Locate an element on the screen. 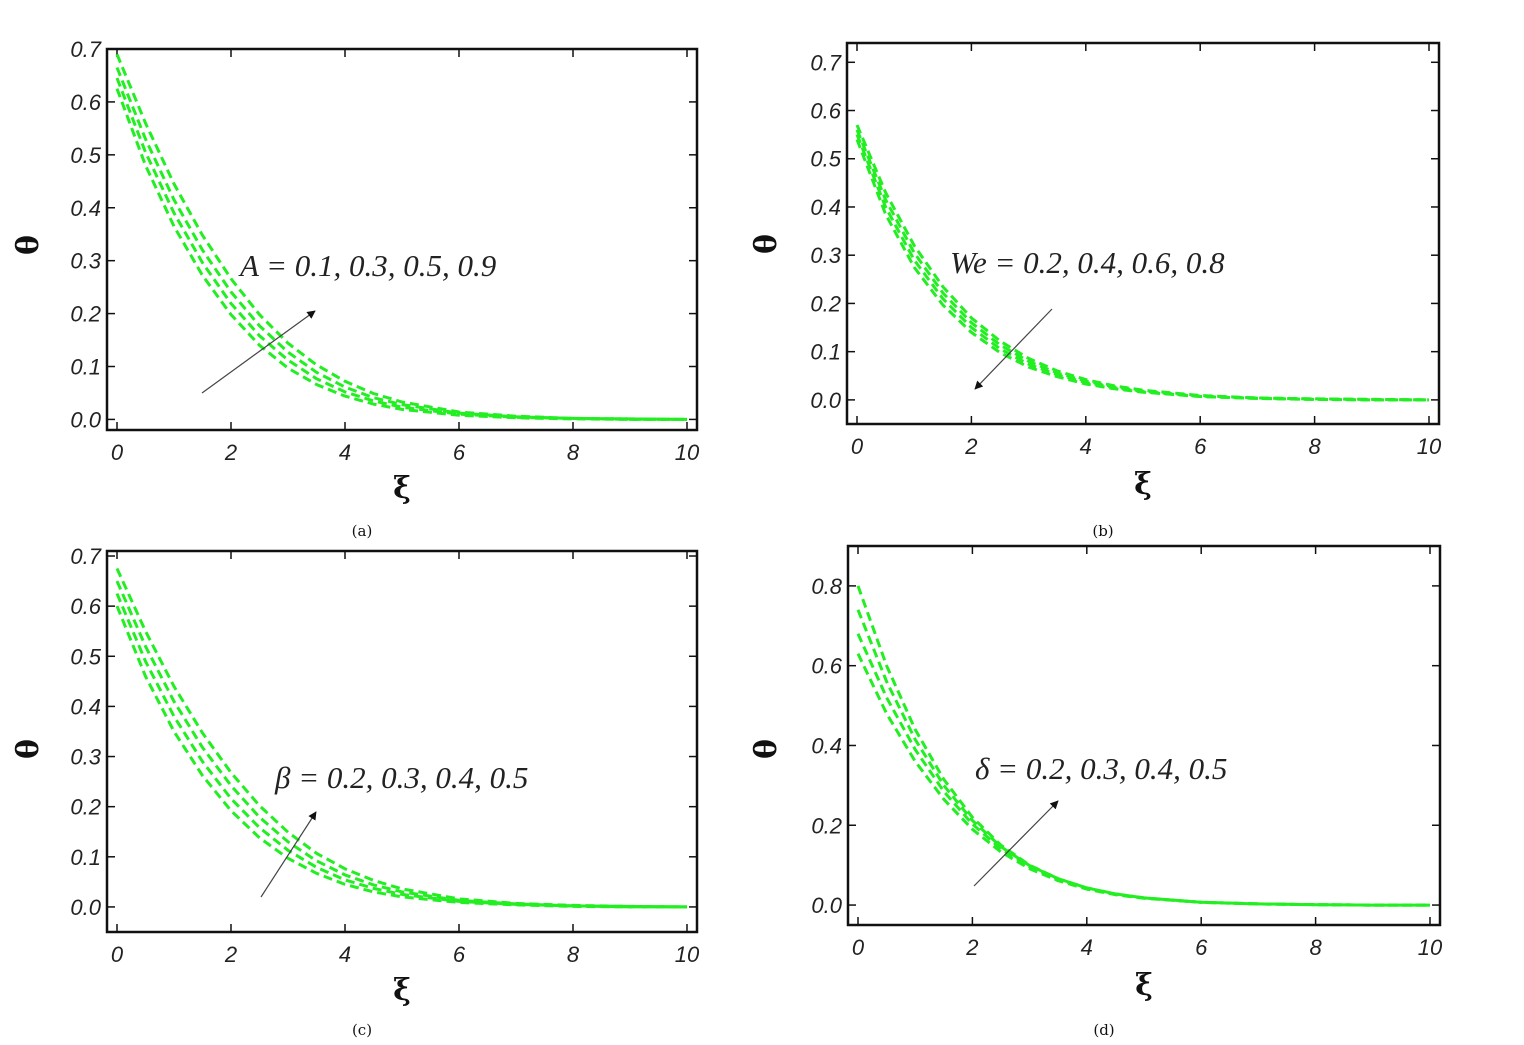 This screenshot has height=1045, width=1524. panel-caption: (d) is located at coordinates (1103, 1030).